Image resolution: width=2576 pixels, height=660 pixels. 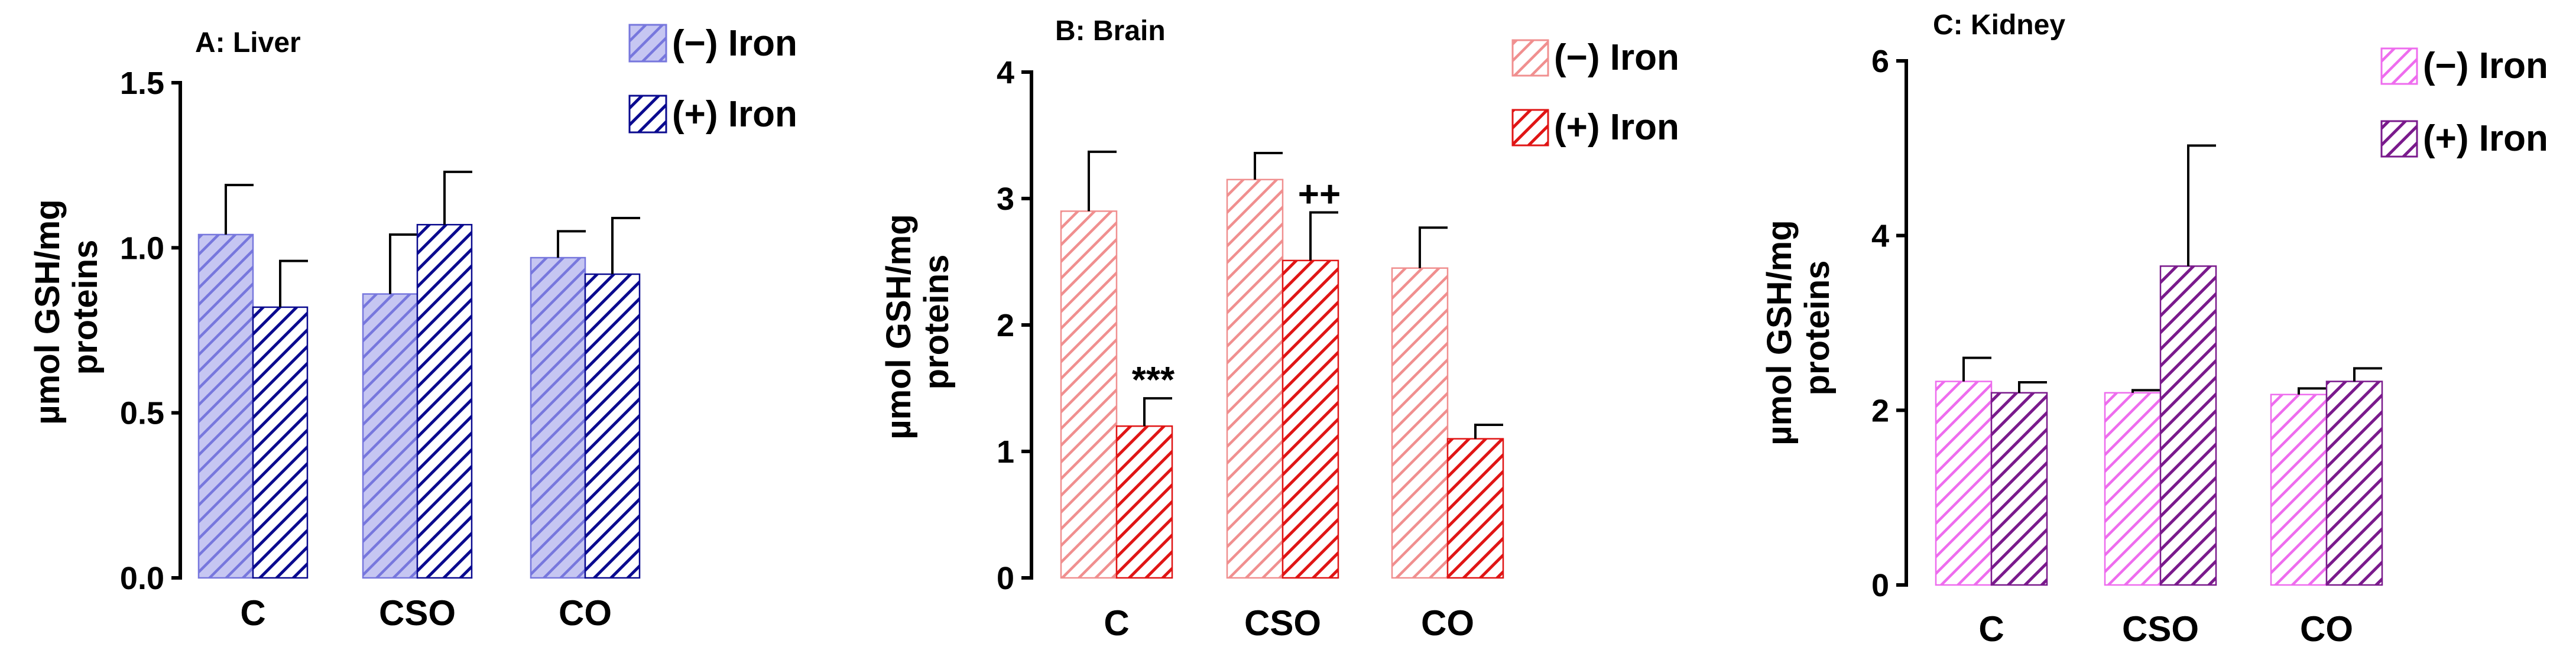 I want to click on y-tick-label: 1.0, so click(x=142, y=248).